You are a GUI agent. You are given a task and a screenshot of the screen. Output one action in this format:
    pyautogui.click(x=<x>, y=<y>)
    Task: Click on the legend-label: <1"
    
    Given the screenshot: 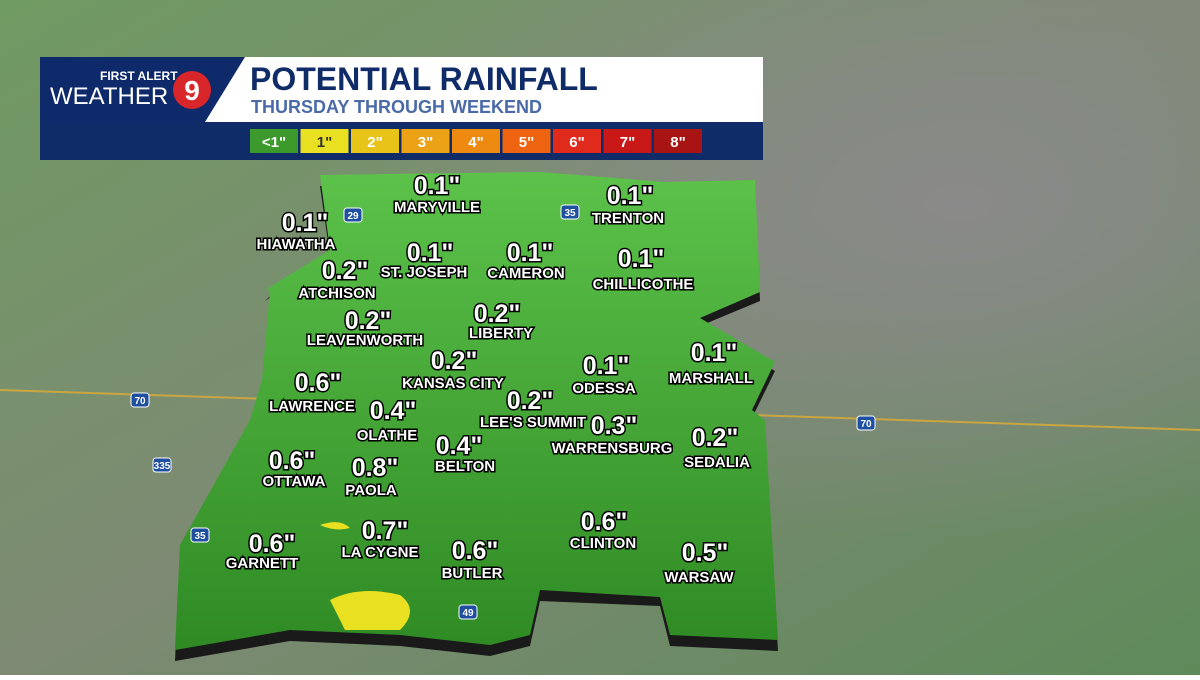 What is the action you would take?
    pyautogui.click(x=274, y=142)
    